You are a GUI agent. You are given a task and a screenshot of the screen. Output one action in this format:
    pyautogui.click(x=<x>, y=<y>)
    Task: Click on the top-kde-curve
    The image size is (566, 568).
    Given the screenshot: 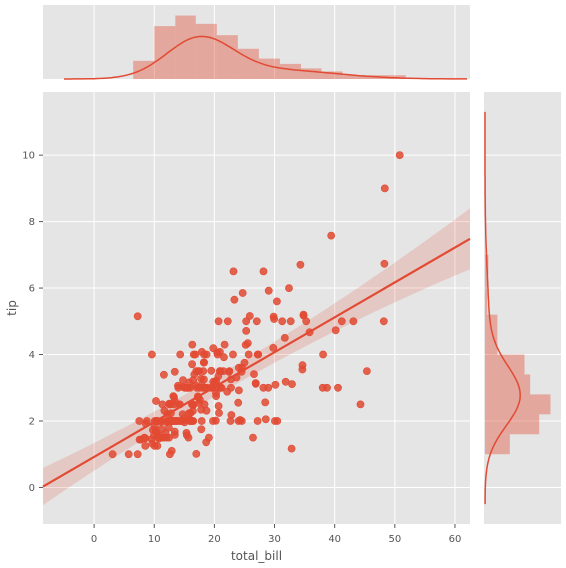 What is the action you would take?
    pyautogui.click(x=265, y=57)
    